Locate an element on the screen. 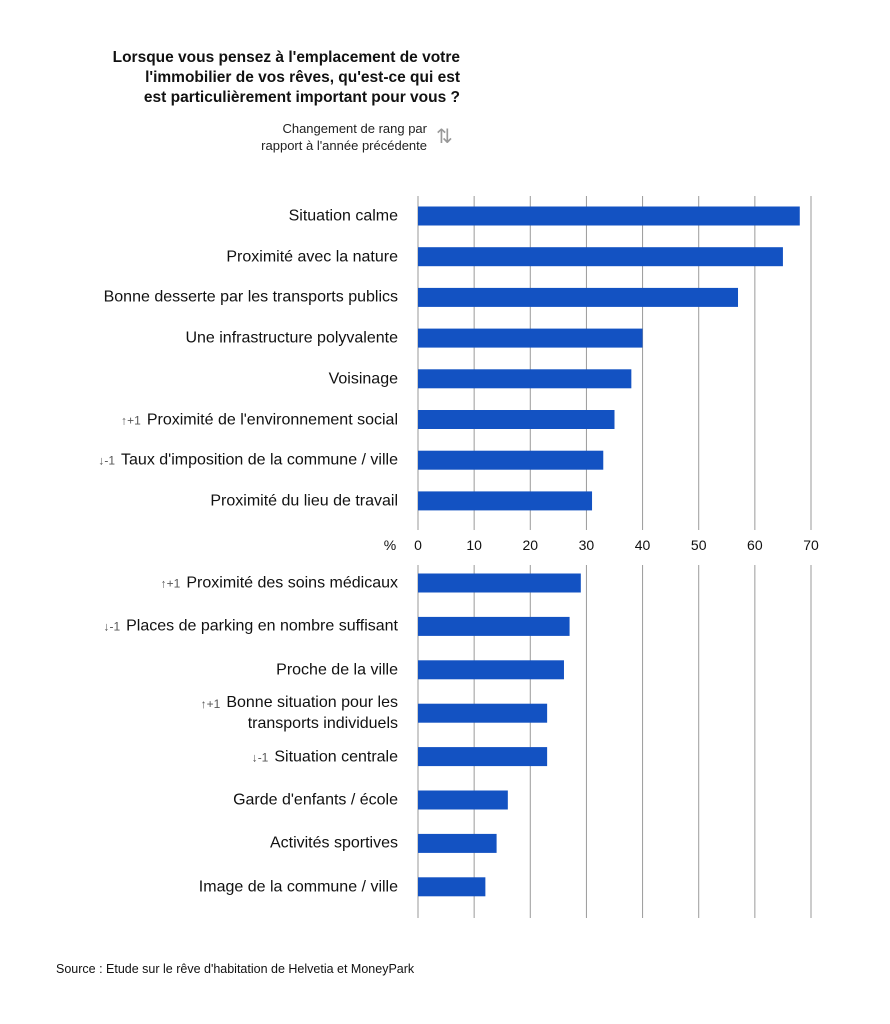  category-label: Proximité avec la nature is located at coordinates (312, 256).